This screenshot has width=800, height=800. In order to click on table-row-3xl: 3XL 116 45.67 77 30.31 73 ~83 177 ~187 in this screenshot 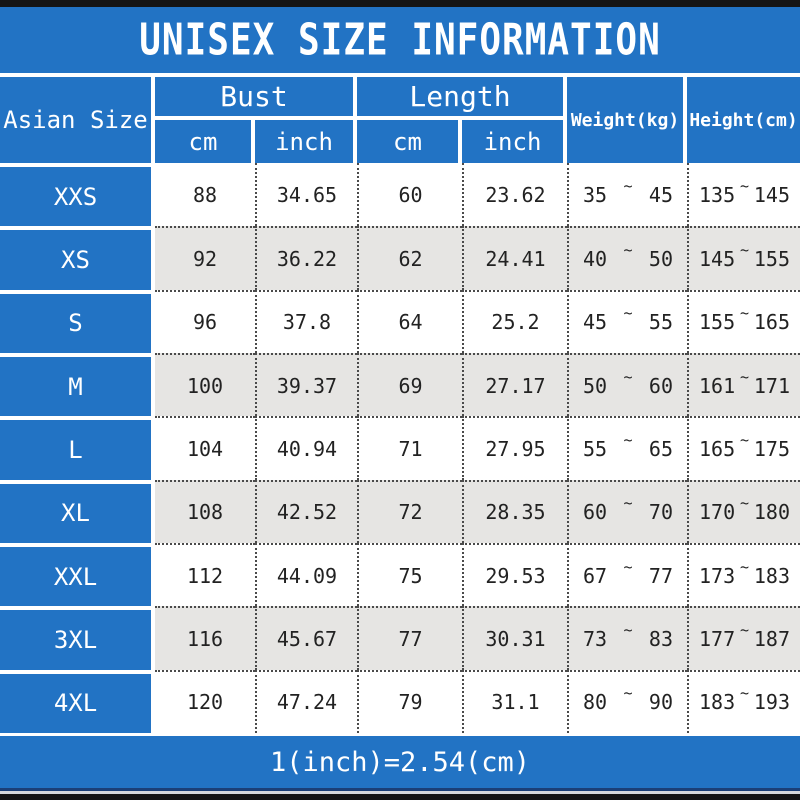, I will do `click(400, 638)`.